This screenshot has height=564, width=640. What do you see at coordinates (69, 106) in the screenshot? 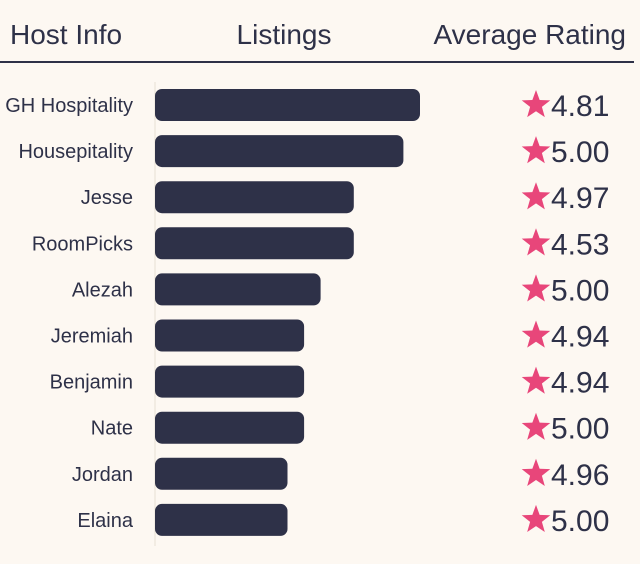
I see `host-name-label: GH Hospitality` at bounding box center [69, 106].